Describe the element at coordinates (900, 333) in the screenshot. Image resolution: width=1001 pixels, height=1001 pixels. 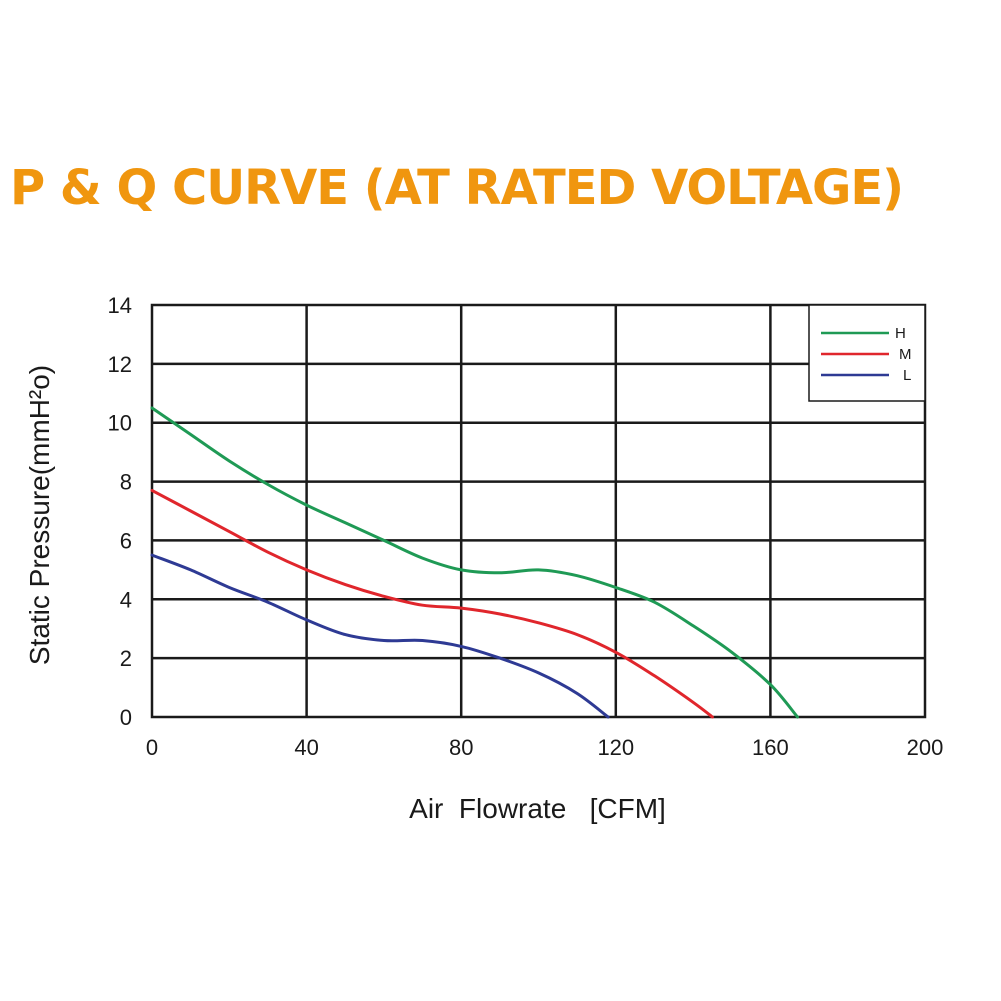
I see `legend-label-h: H` at that location.